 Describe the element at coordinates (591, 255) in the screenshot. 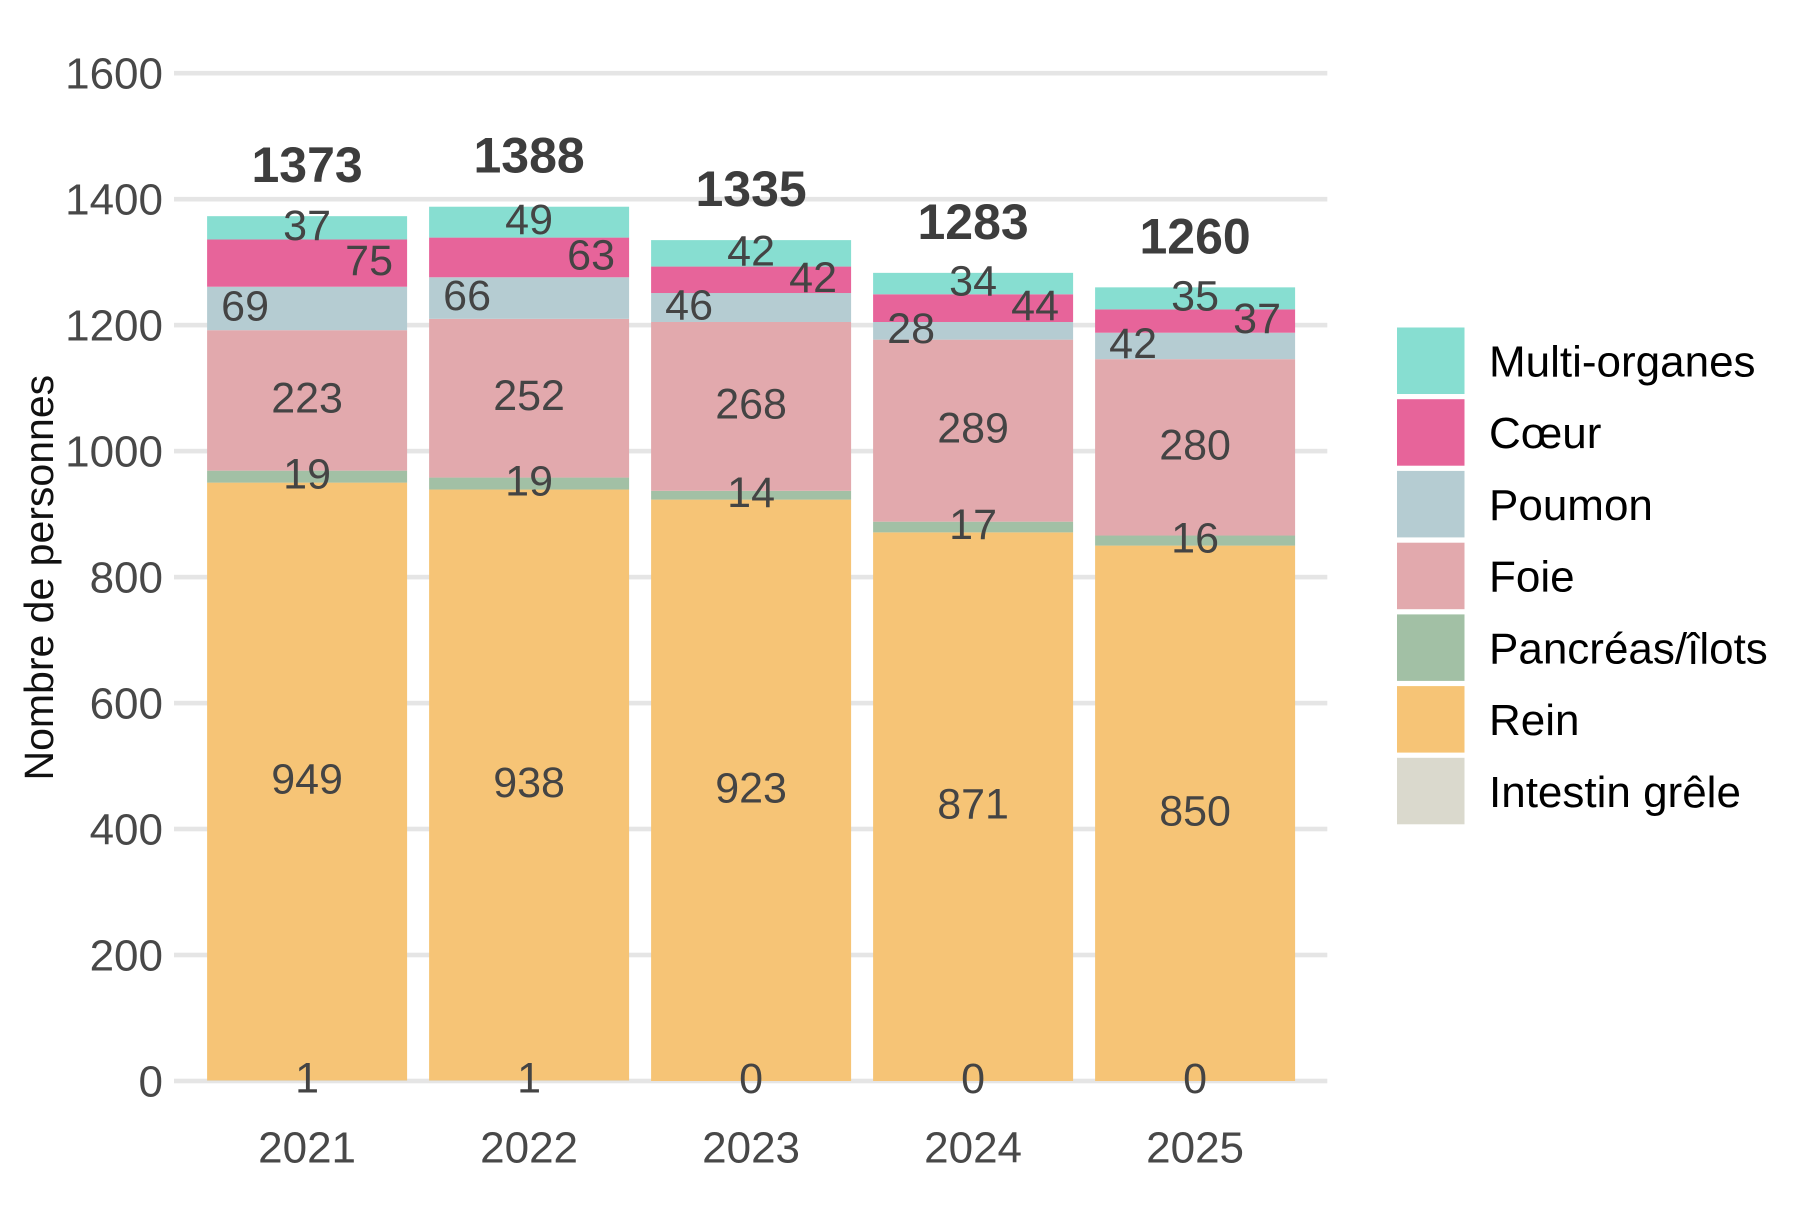

I see `svg-text: 63` at that location.